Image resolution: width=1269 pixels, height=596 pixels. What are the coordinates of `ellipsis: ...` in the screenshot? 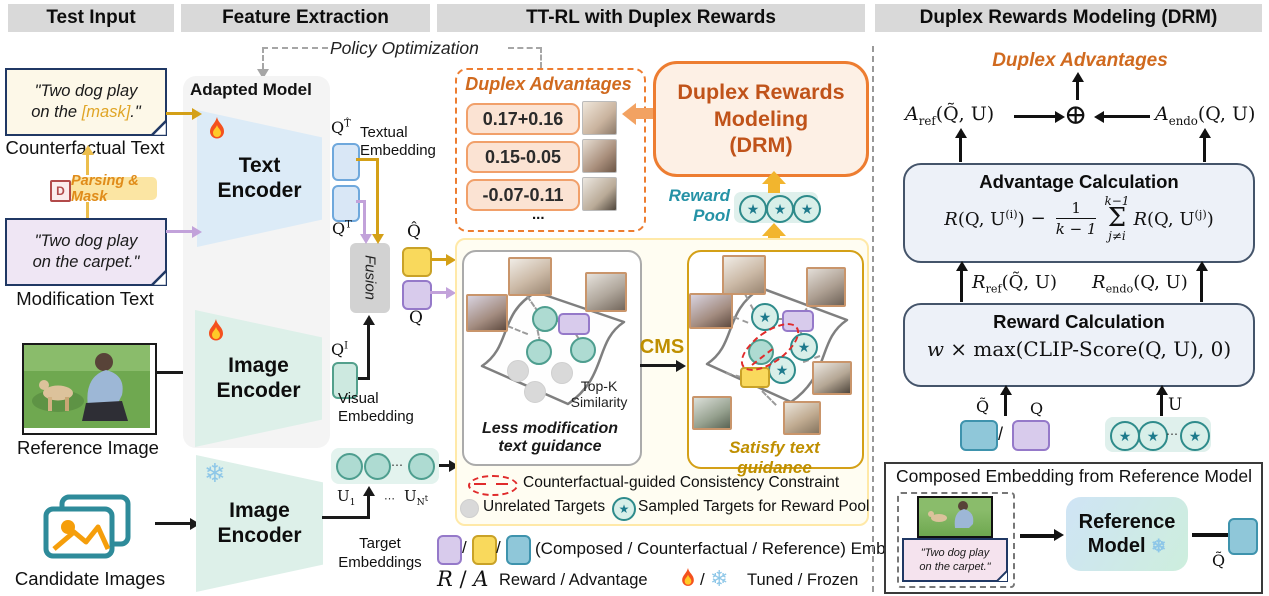 It's located at (538, 214).